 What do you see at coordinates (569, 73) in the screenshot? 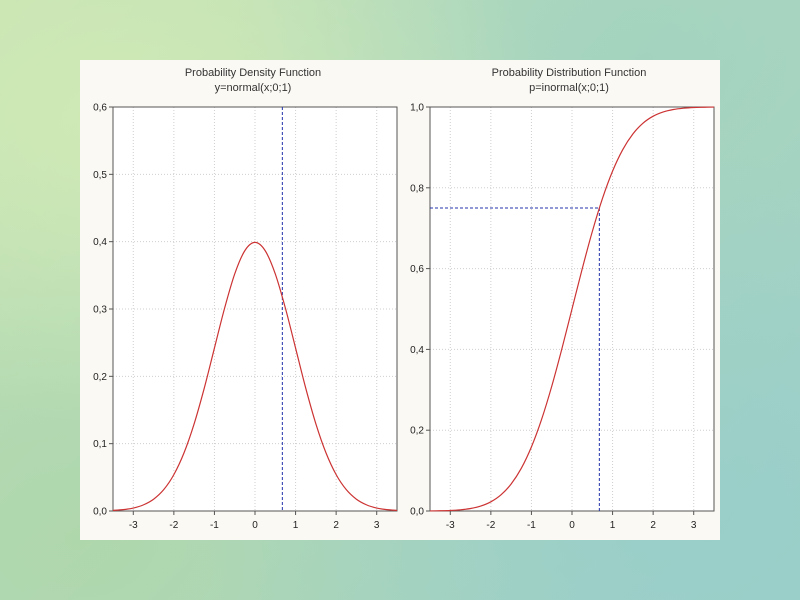
I see `chart-2-title: Probability Distribution Function` at bounding box center [569, 73].